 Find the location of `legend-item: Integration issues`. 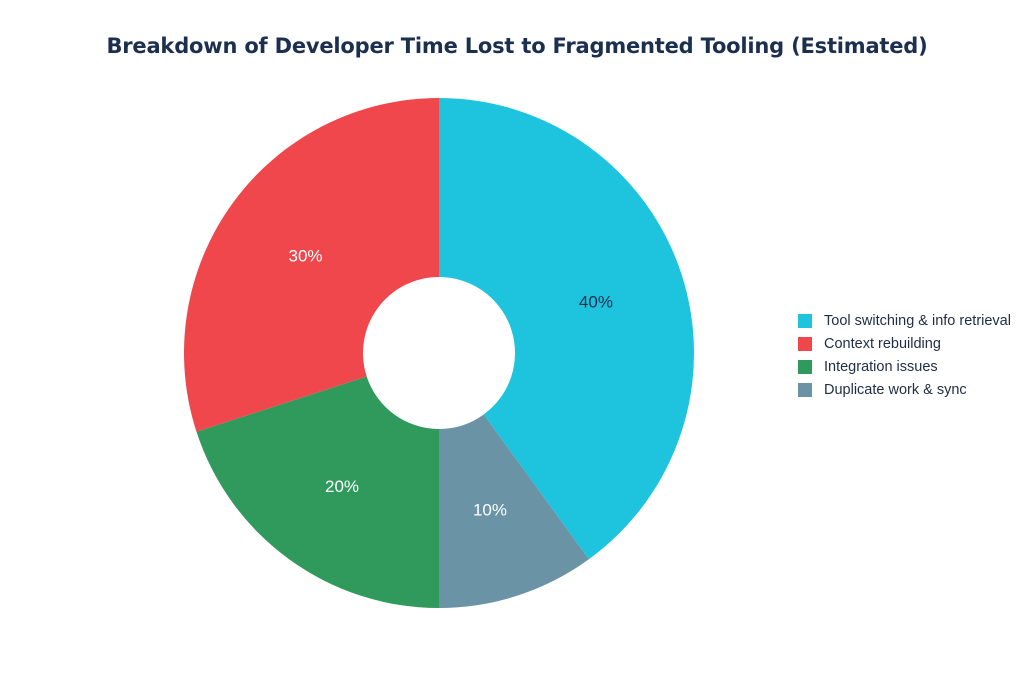

legend-item: Integration issues is located at coordinates (904, 366).